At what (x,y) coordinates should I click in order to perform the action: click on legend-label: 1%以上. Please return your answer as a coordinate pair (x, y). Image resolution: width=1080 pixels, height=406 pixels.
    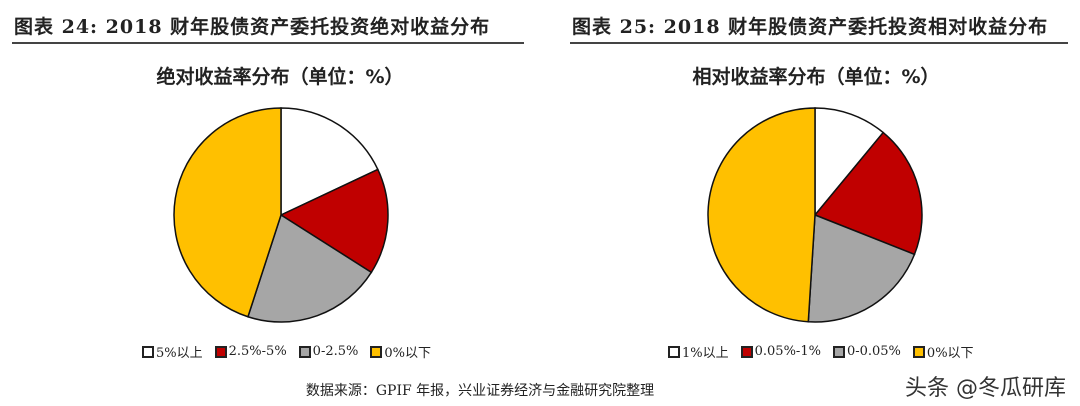
    Looking at the image, I should click on (705, 353).